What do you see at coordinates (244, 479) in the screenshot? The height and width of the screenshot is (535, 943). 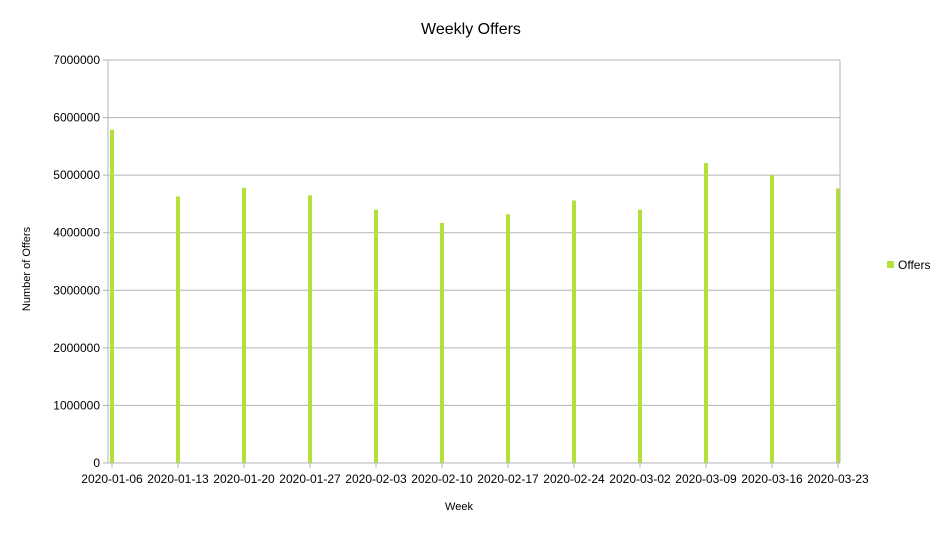 I see `x-tick-label-2020-01-20: 2020-01-20` at bounding box center [244, 479].